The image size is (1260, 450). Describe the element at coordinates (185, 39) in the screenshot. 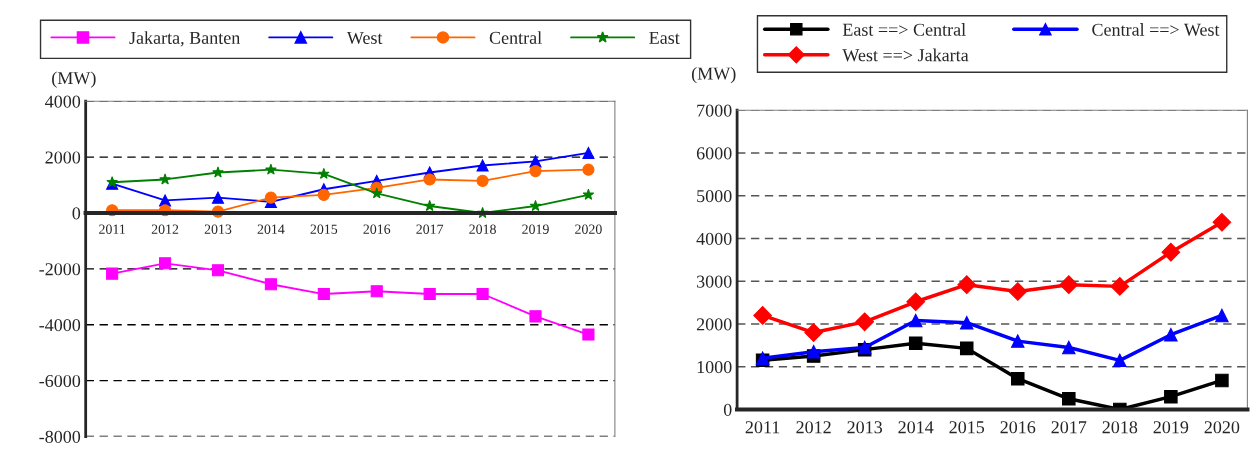

I see `legend-label: Jakarta, Banten` at that location.